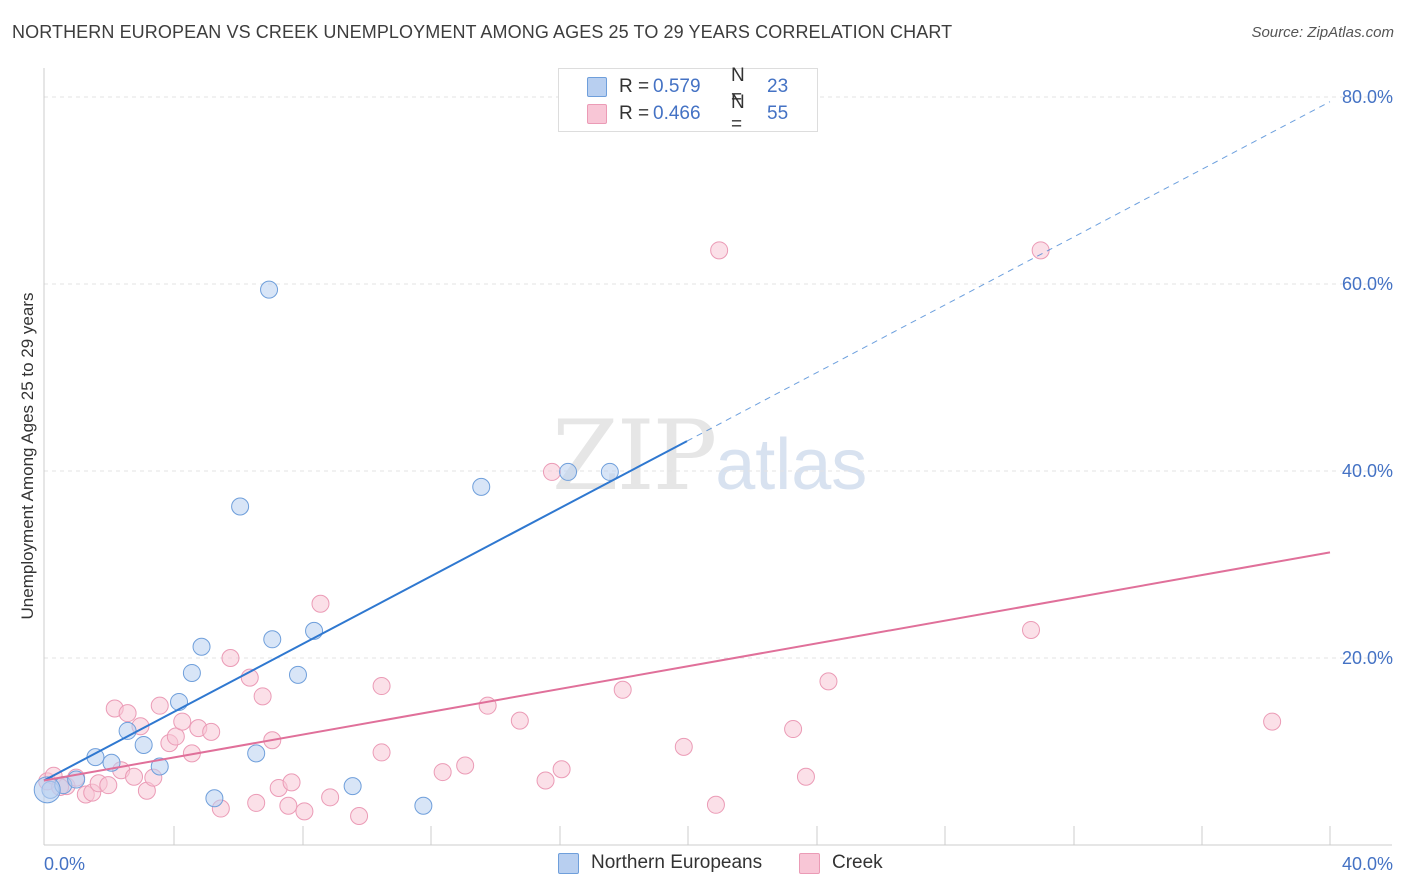 This screenshot has height=892, width=1406. What do you see at coordinates (677, 113) in the screenshot?
I see `legend-r-value: 0.466` at bounding box center [677, 113].